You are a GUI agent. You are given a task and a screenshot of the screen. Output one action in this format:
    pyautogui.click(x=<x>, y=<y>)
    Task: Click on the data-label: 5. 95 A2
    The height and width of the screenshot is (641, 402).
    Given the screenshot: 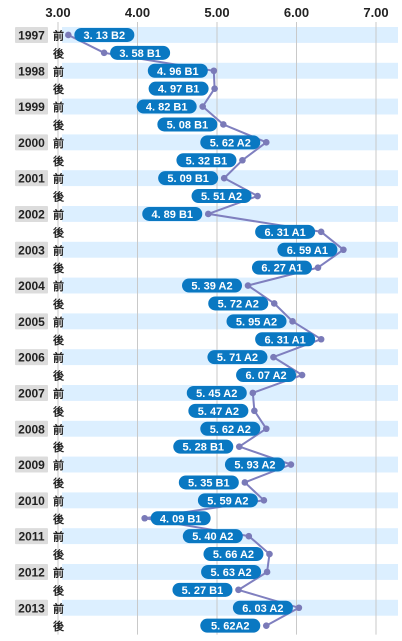 What is the action you would take?
    pyautogui.click(x=256, y=321)
    